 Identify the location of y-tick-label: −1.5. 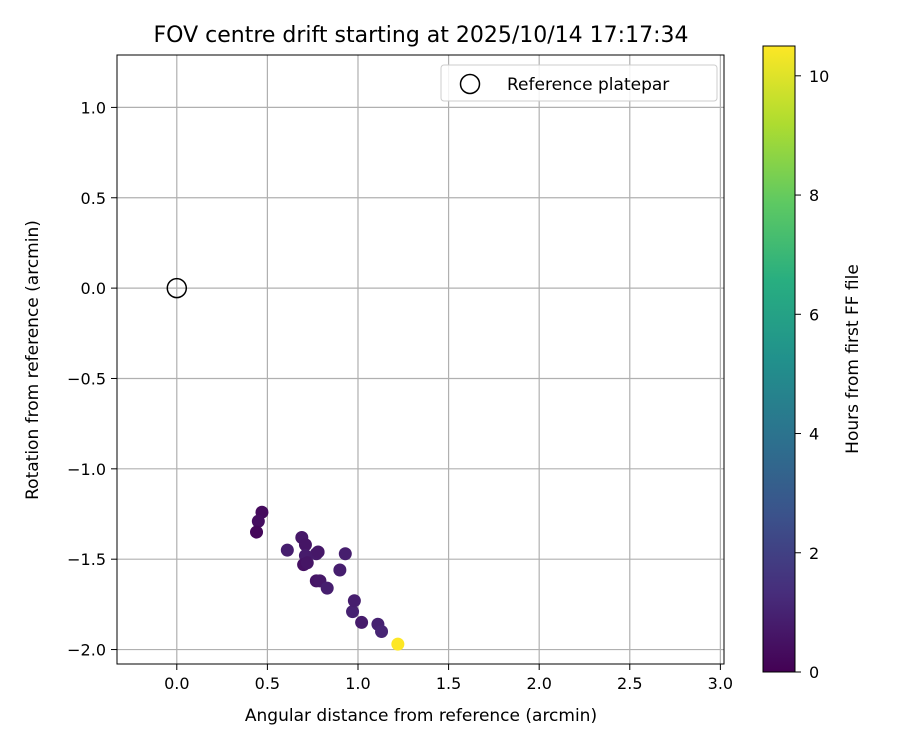
(86, 559).